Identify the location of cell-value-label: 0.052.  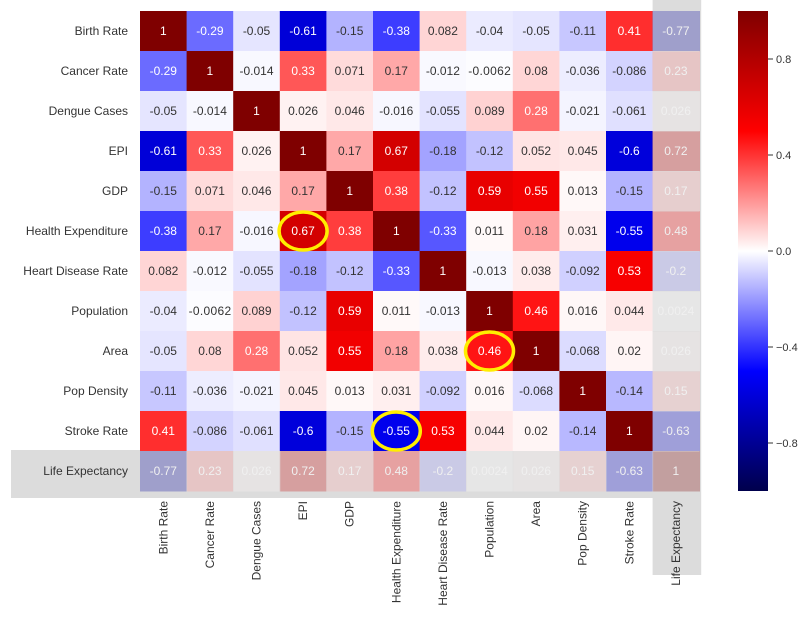
(303, 351).